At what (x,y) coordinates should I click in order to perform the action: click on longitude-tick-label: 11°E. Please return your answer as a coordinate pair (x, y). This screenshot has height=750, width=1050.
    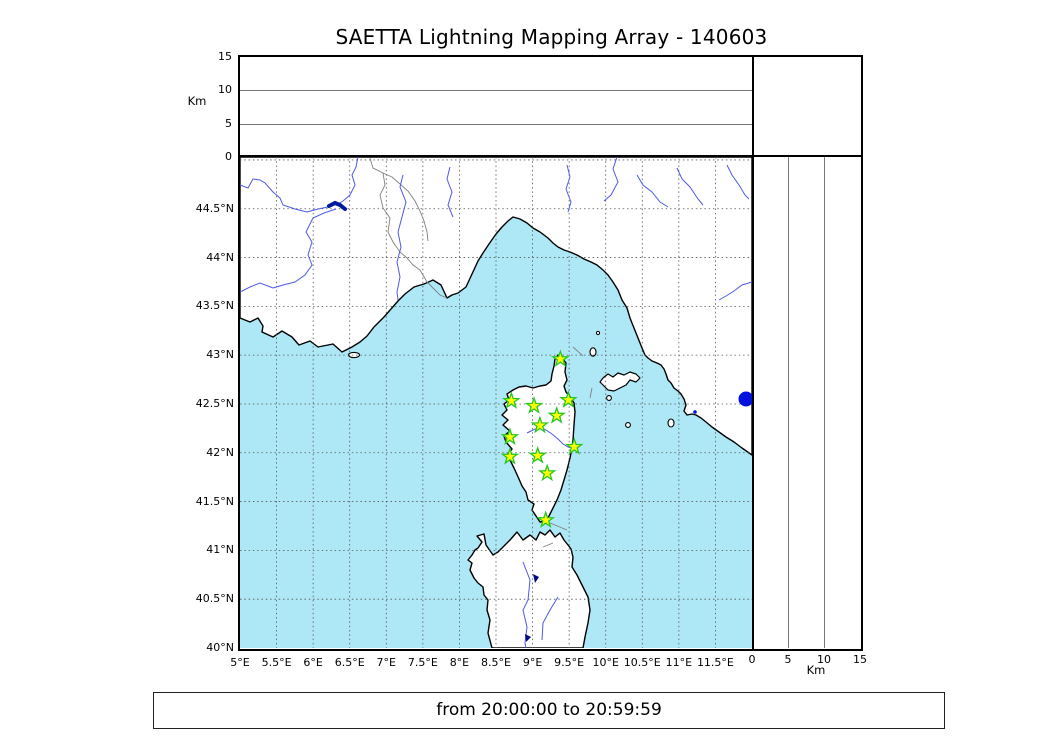
    Looking at the image, I should click on (679, 662).